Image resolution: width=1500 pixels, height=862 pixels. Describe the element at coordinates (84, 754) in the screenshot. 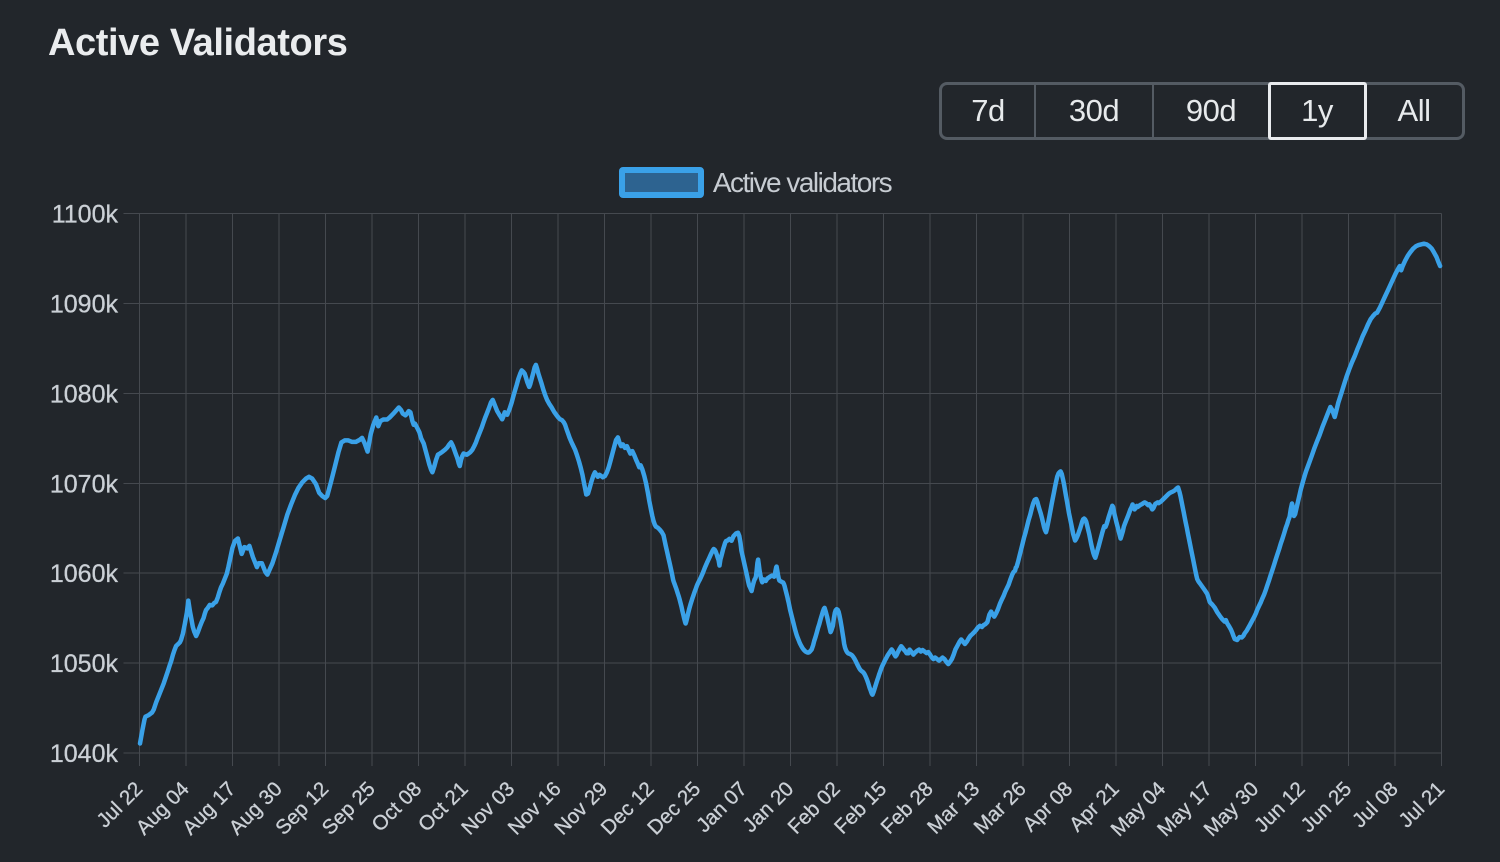

I see `svg-text: 1040k` at that location.